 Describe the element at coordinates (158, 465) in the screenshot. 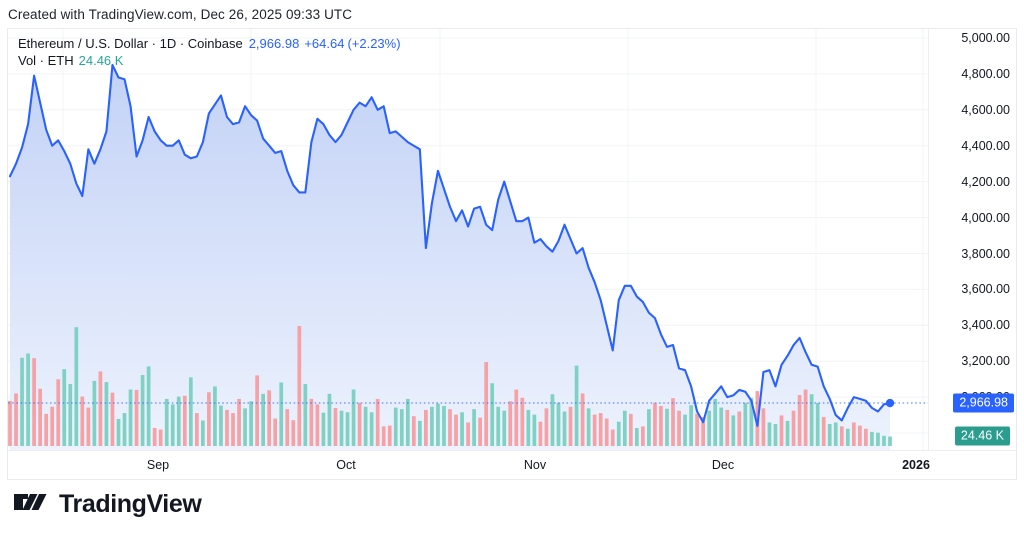

I see `time-tick-label: Sep` at that location.